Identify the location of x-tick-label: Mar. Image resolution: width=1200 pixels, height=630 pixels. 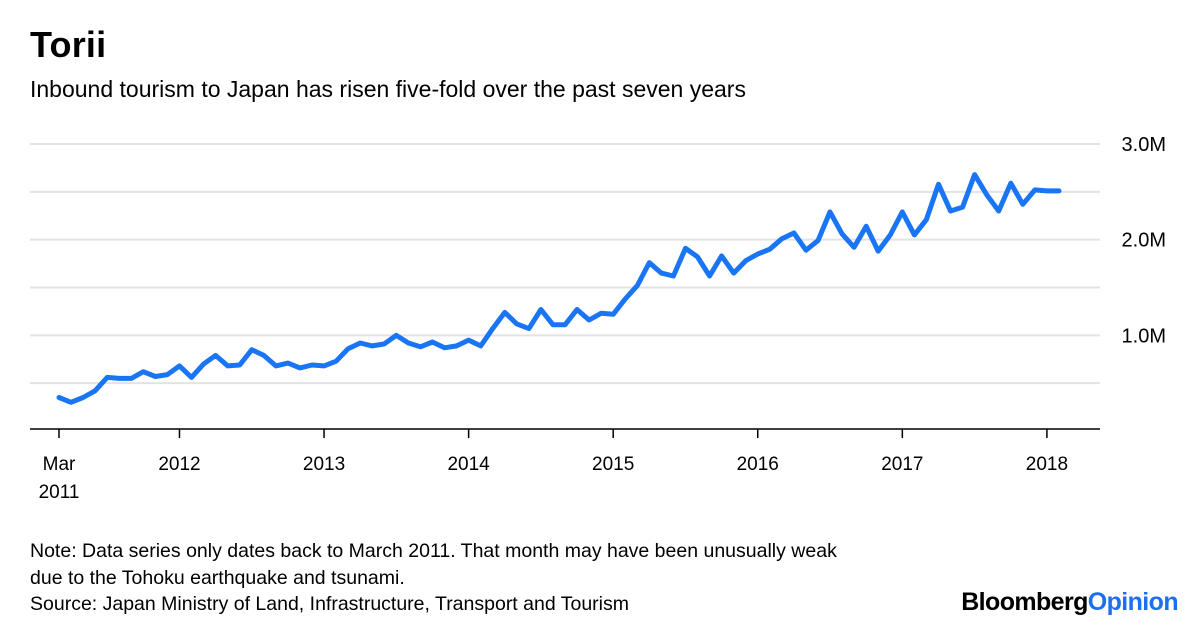
(59, 464).